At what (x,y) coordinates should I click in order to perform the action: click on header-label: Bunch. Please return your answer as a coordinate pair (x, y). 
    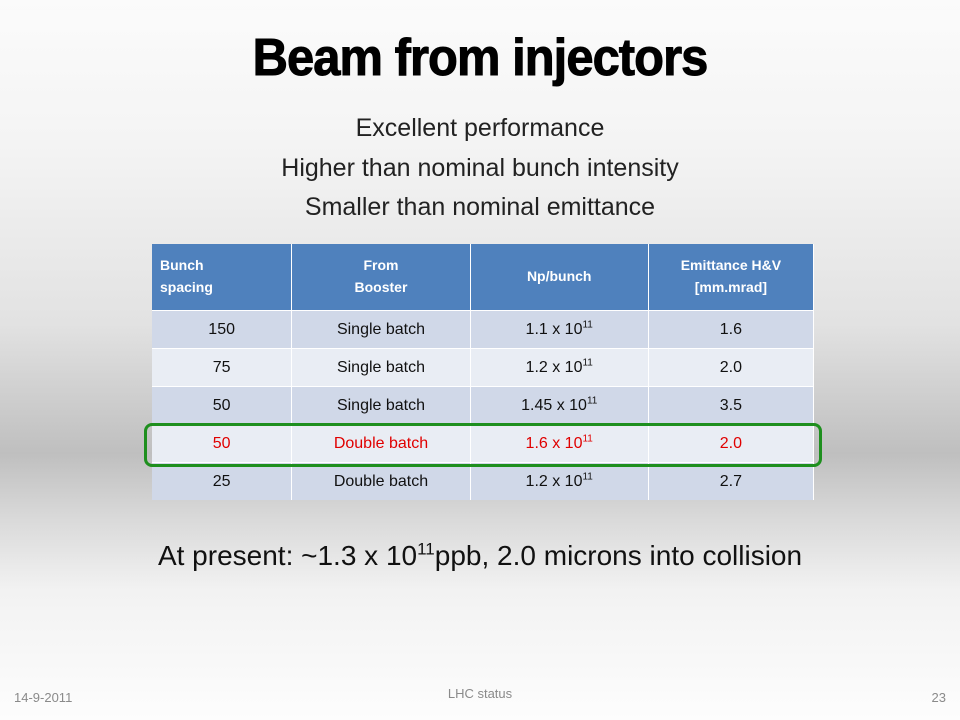
    Looking at the image, I should click on (182, 265).